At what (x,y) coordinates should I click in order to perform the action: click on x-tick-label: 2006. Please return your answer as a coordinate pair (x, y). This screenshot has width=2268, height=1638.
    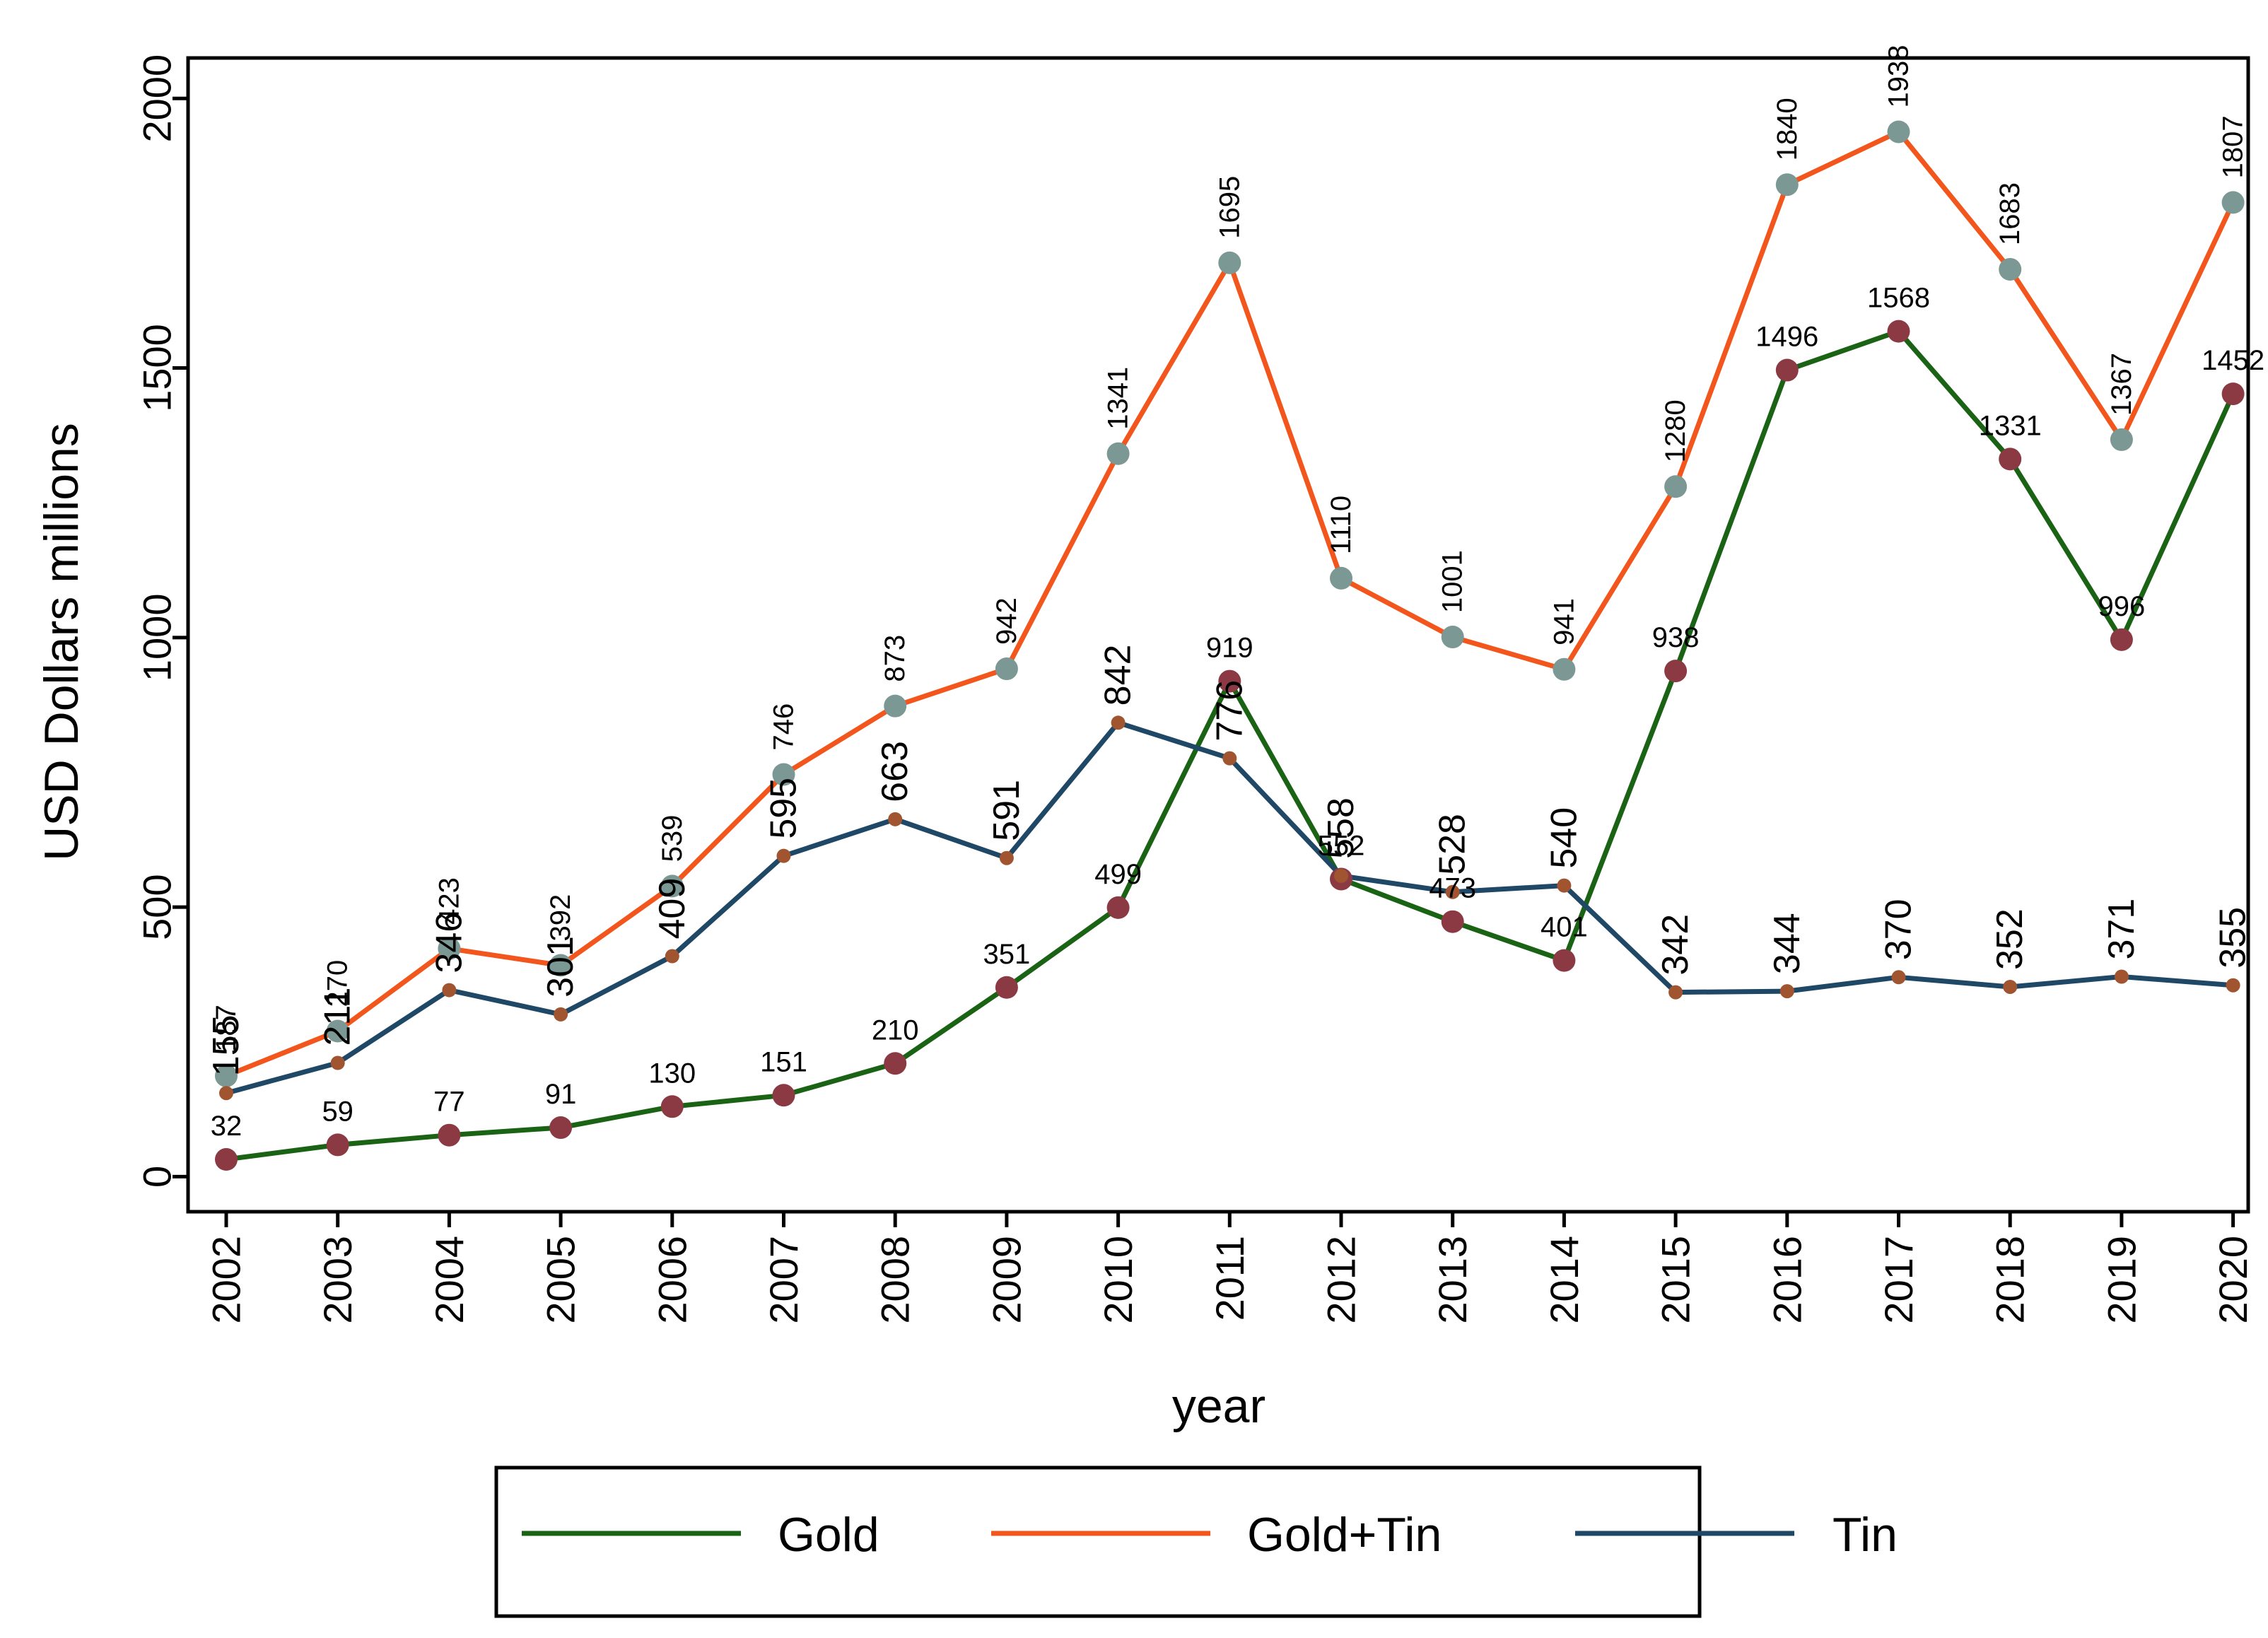
    Looking at the image, I should click on (672, 1280).